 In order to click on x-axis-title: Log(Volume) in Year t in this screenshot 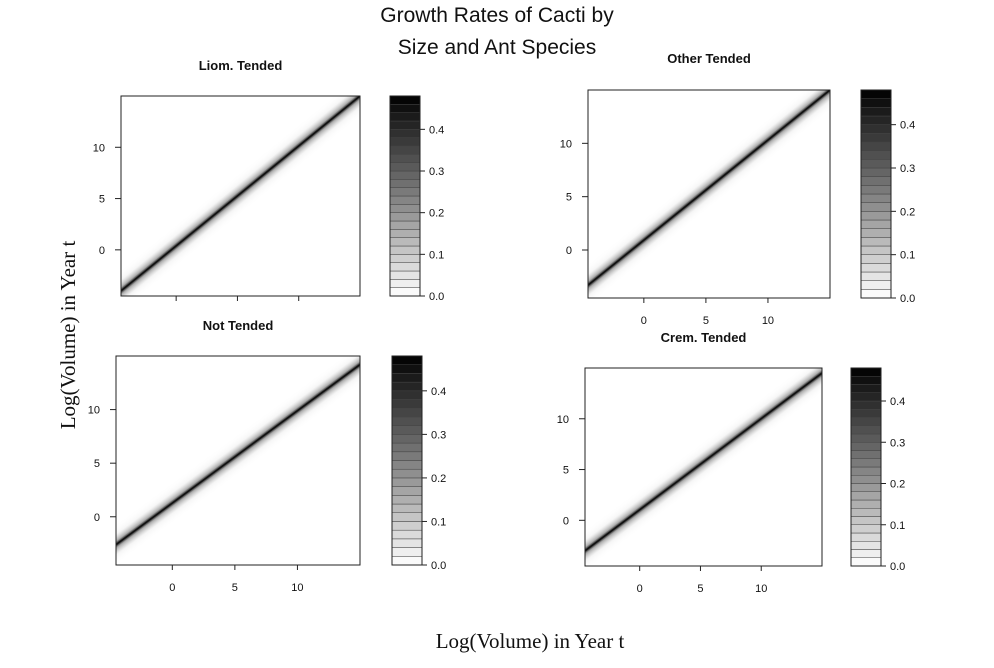, I will do `click(530, 641)`.